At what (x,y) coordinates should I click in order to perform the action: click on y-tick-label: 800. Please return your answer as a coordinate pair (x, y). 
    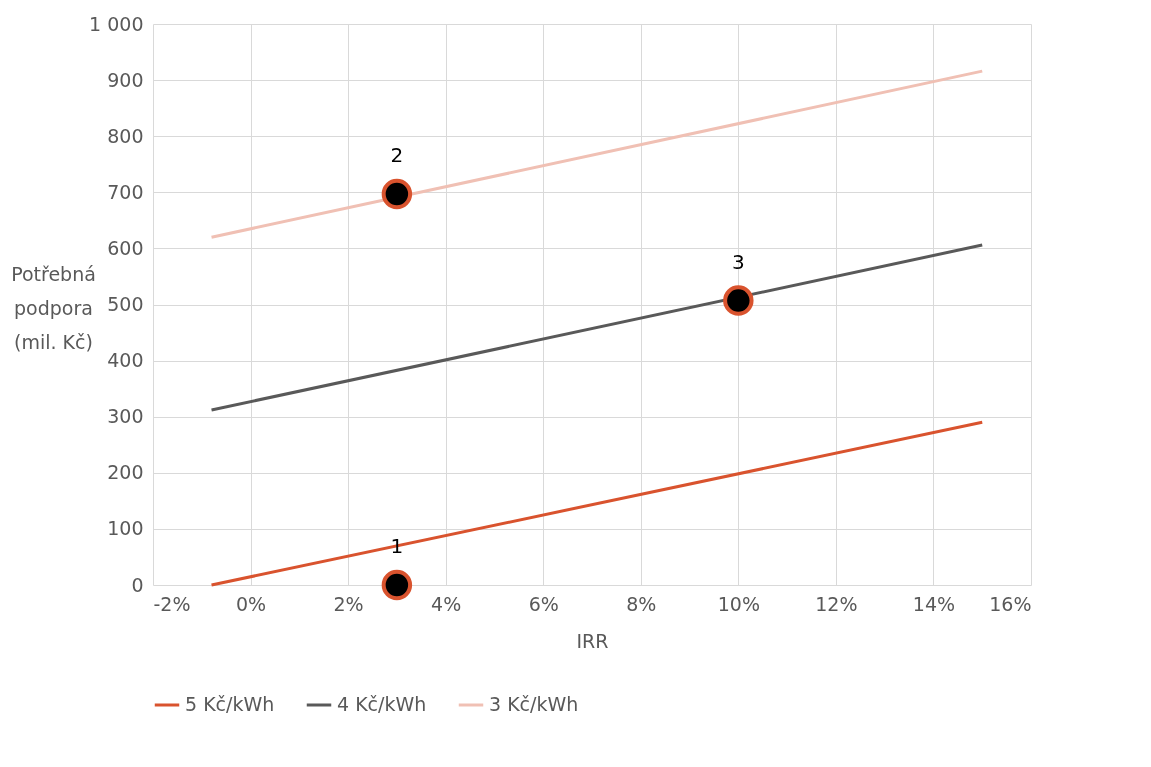
    Looking at the image, I should click on (125, 135).